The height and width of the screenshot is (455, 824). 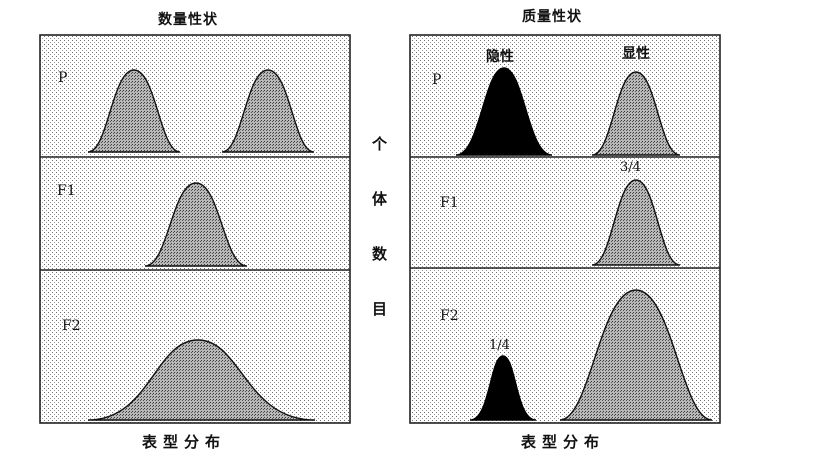 I want to click on ylabel-char-1: 个, so click(x=380, y=144).